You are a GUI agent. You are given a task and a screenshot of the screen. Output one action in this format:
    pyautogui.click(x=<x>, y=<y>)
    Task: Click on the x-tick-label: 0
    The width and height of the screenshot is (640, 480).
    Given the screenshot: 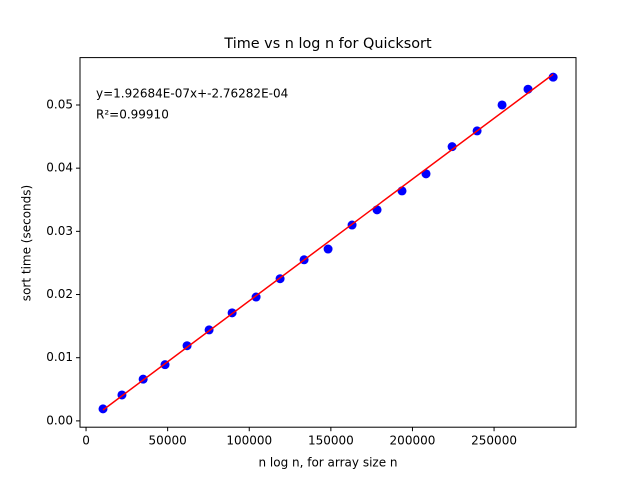 What is the action you would take?
    pyautogui.click(x=86, y=441)
    